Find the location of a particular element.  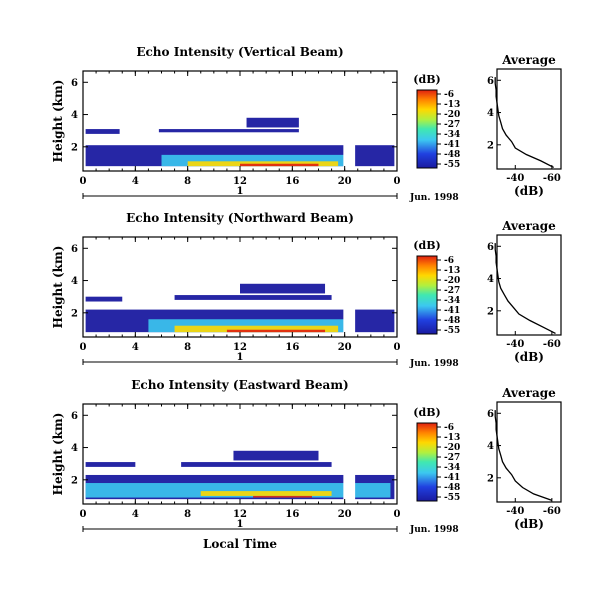

average-frame is located at coordinates (529, 119).